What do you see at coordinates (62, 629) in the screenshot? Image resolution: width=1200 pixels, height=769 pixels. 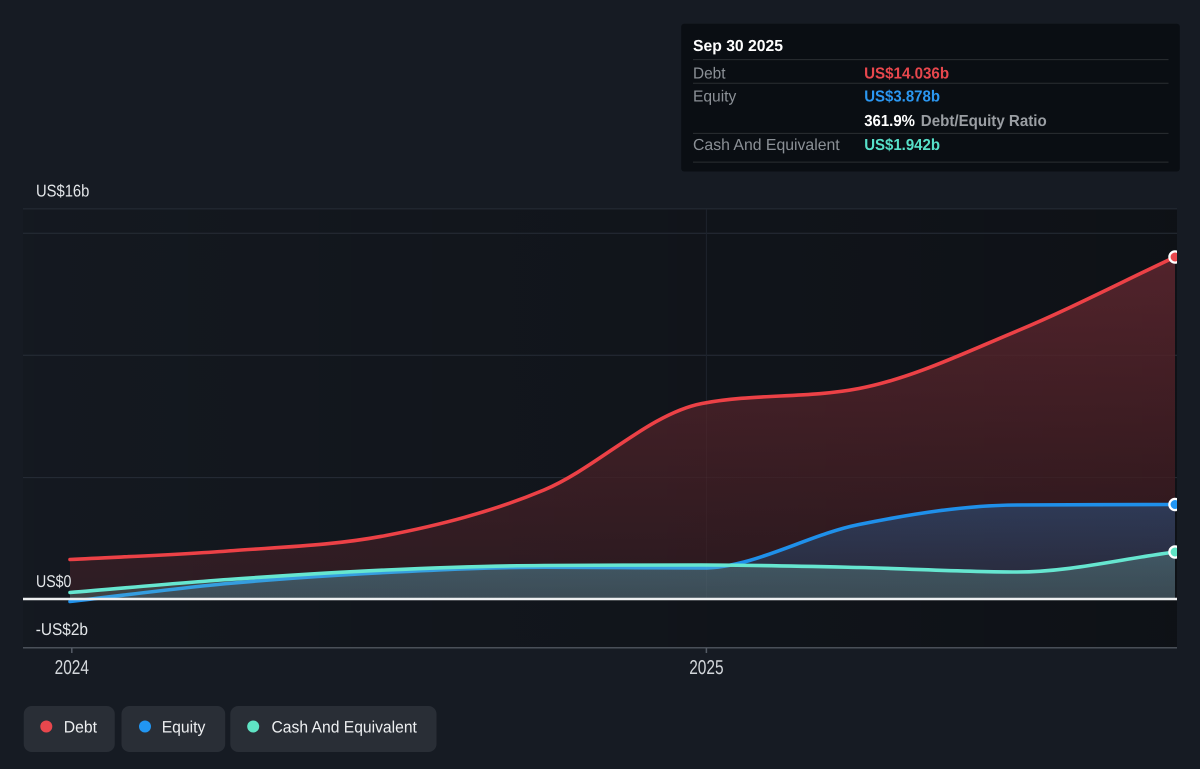 I see `svg-text: -US$2b` at bounding box center [62, 629].